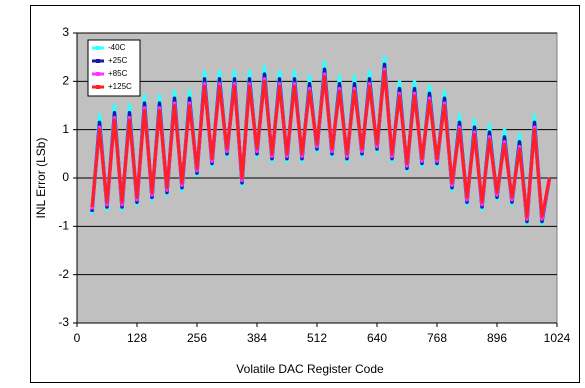 This screenshot has width=585, height=388. I want to click on y-axis-label: INL Error (LSb), so click(41, 178).